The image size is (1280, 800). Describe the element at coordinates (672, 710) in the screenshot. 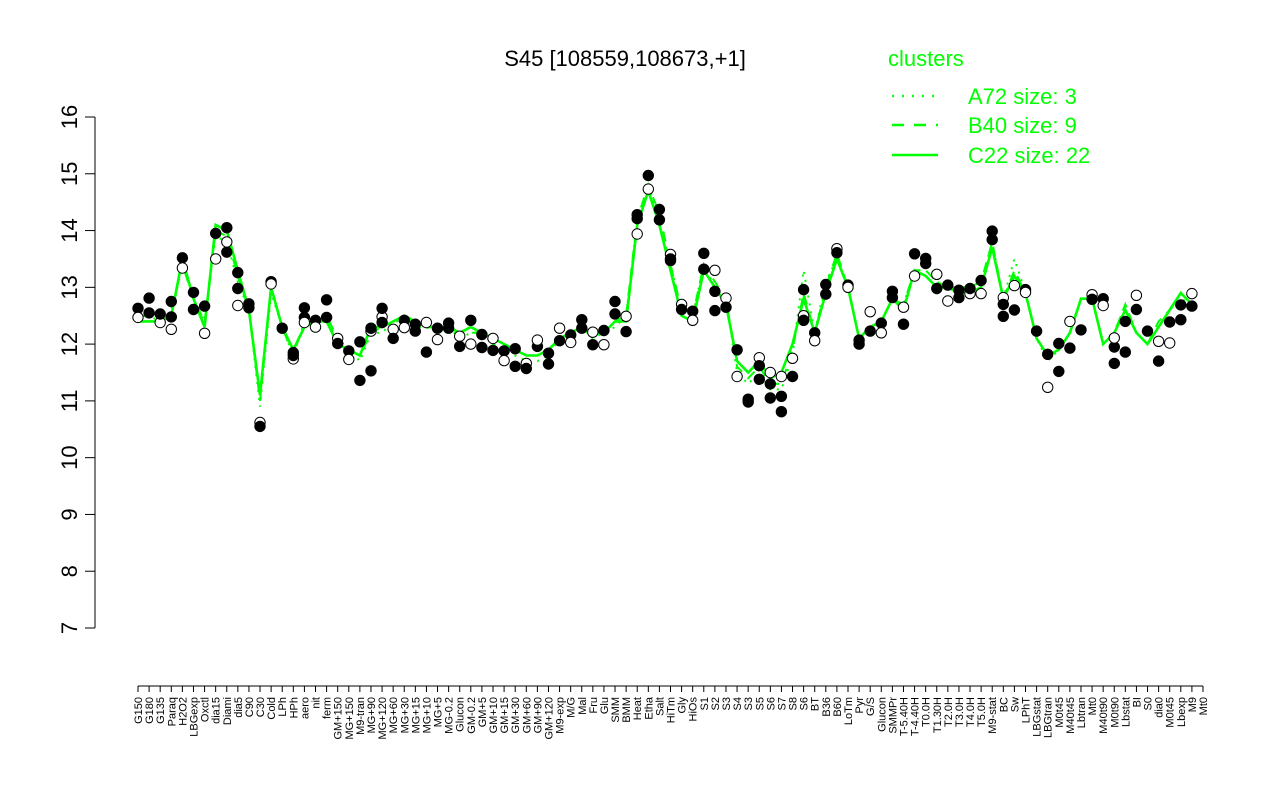

I see `x-tick-label: HiTm` at that location.